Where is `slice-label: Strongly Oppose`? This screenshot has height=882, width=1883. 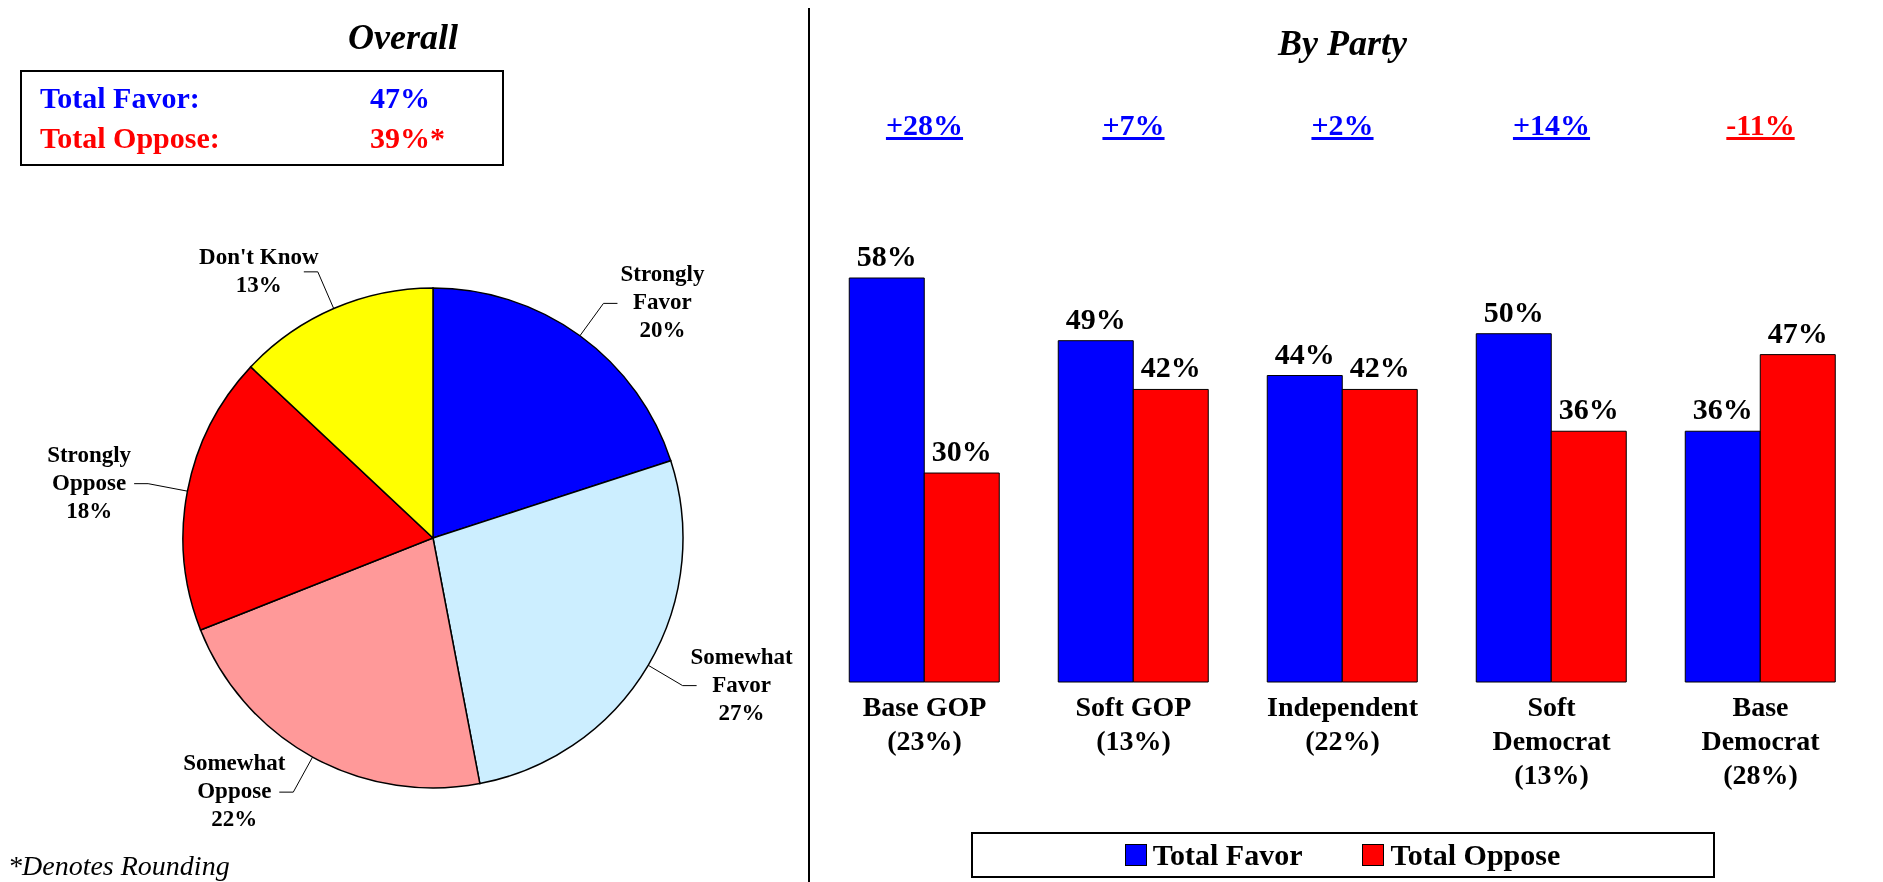 slice-label: Strongly Oppose is located at coordinates (89, 468).